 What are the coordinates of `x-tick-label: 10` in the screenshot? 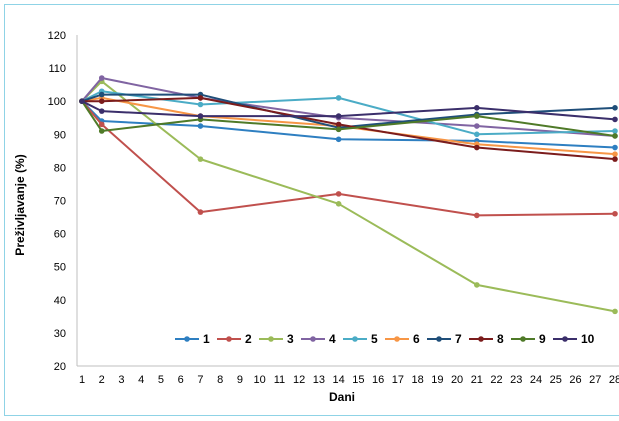 It's located at (260, 380).